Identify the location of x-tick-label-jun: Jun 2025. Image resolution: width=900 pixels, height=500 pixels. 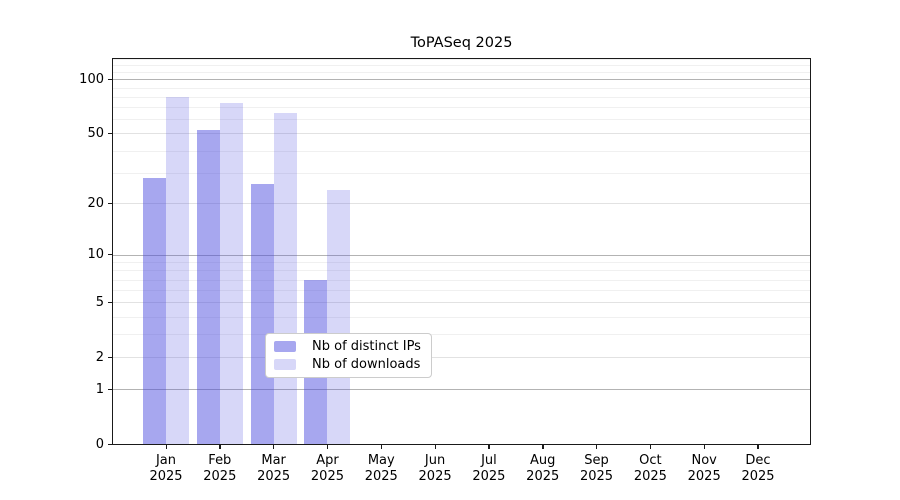
(435, 468).